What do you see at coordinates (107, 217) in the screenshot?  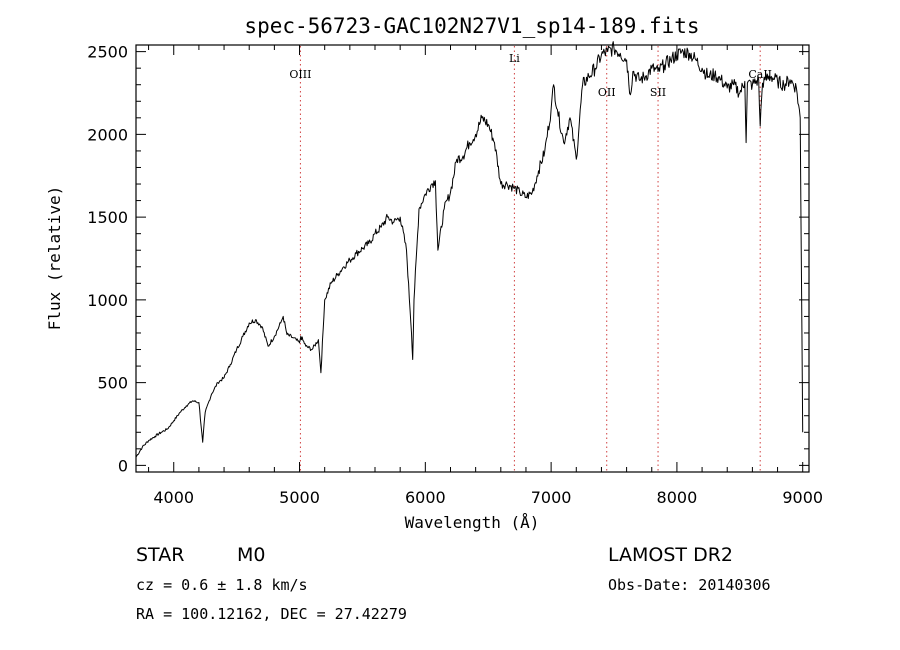 I see `y-tick-label: 1500` at bounding box center [107, 217].